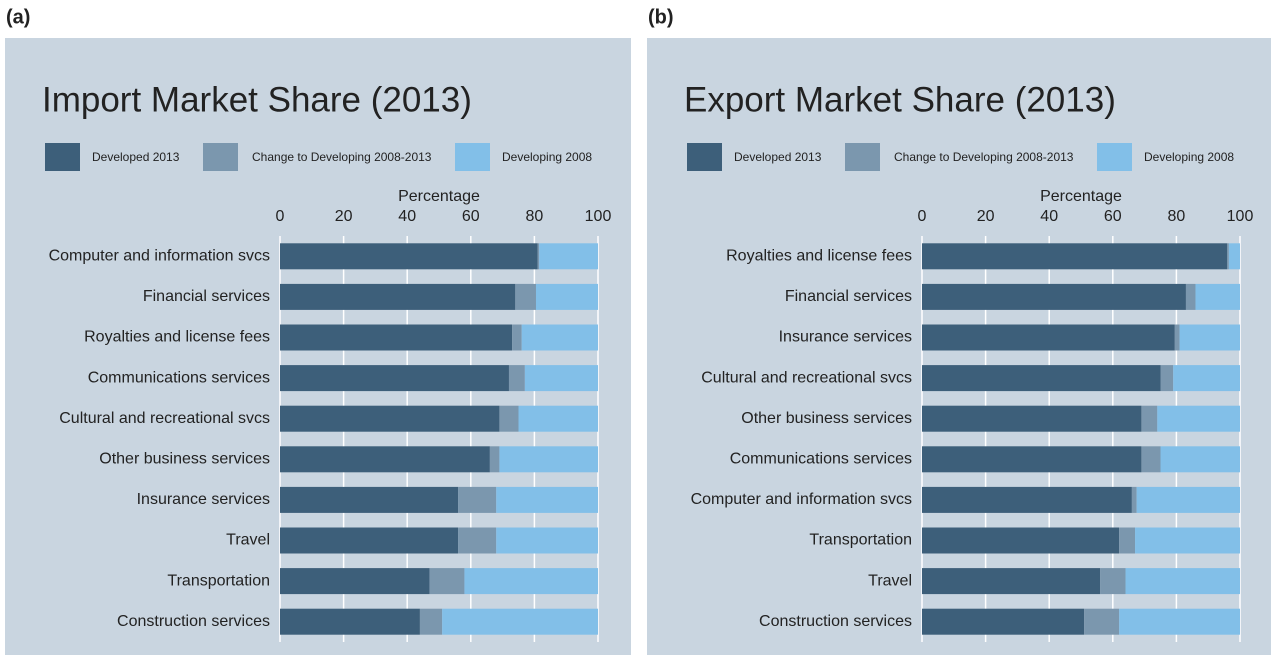 This screenshot has width=1271, height=663. I want to click on y-tick-label: Insurance services, so click(203, 499).